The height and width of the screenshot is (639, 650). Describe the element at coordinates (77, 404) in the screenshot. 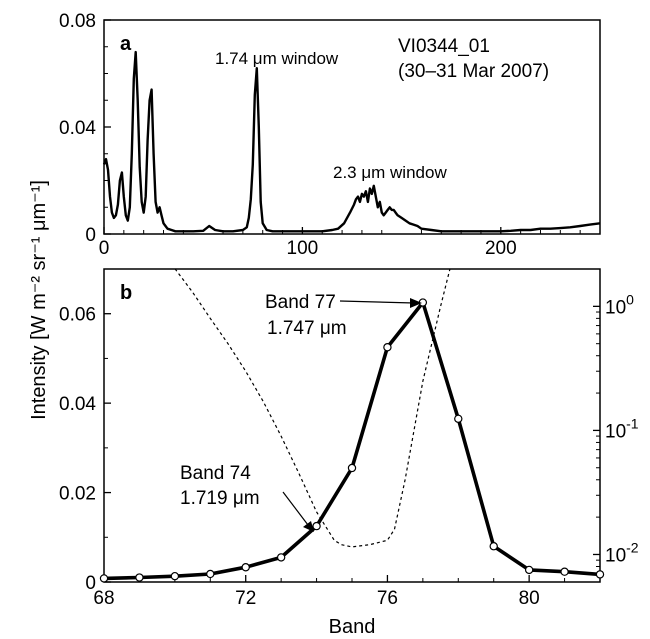

I see `panel-b-ytick-label: 0.04` at that location.